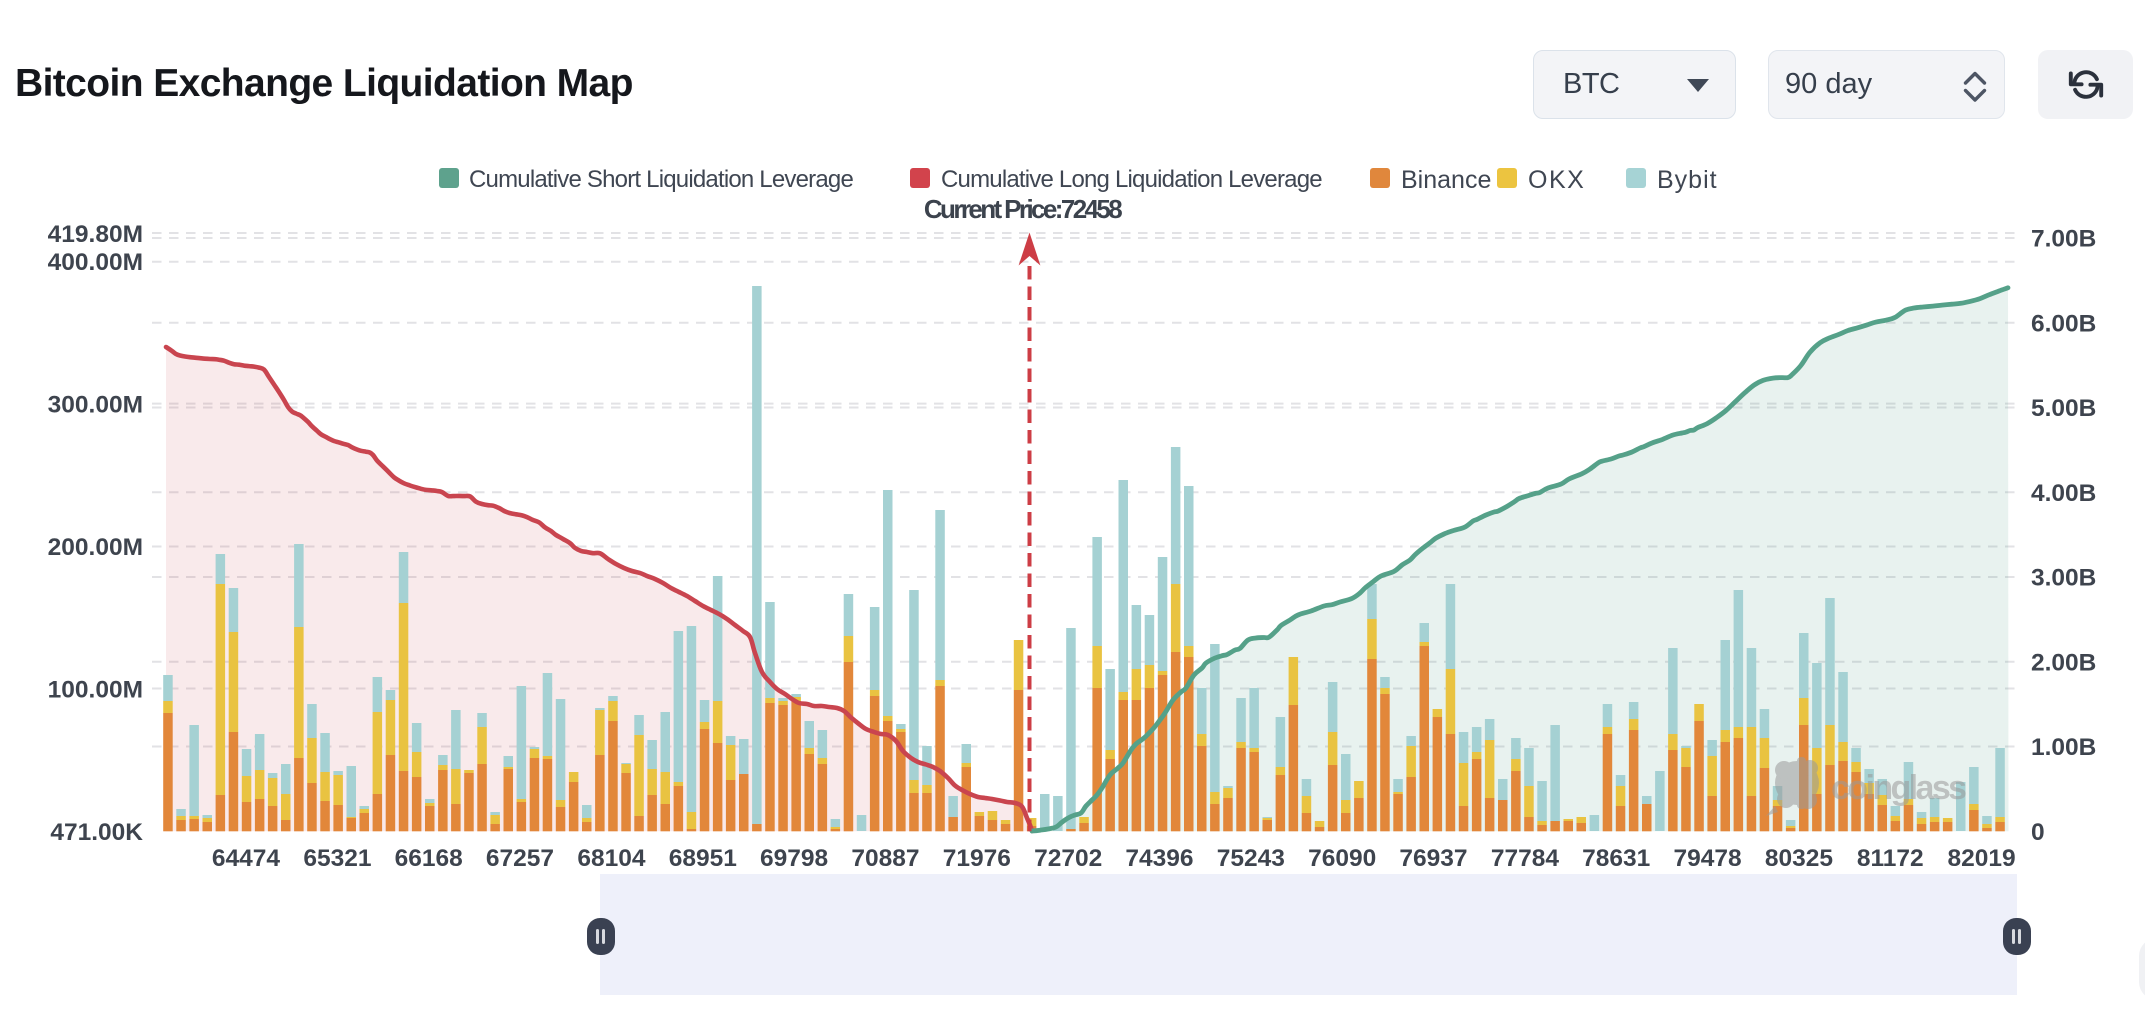  I want to click on svg-text: 64474, so click(246, 858).